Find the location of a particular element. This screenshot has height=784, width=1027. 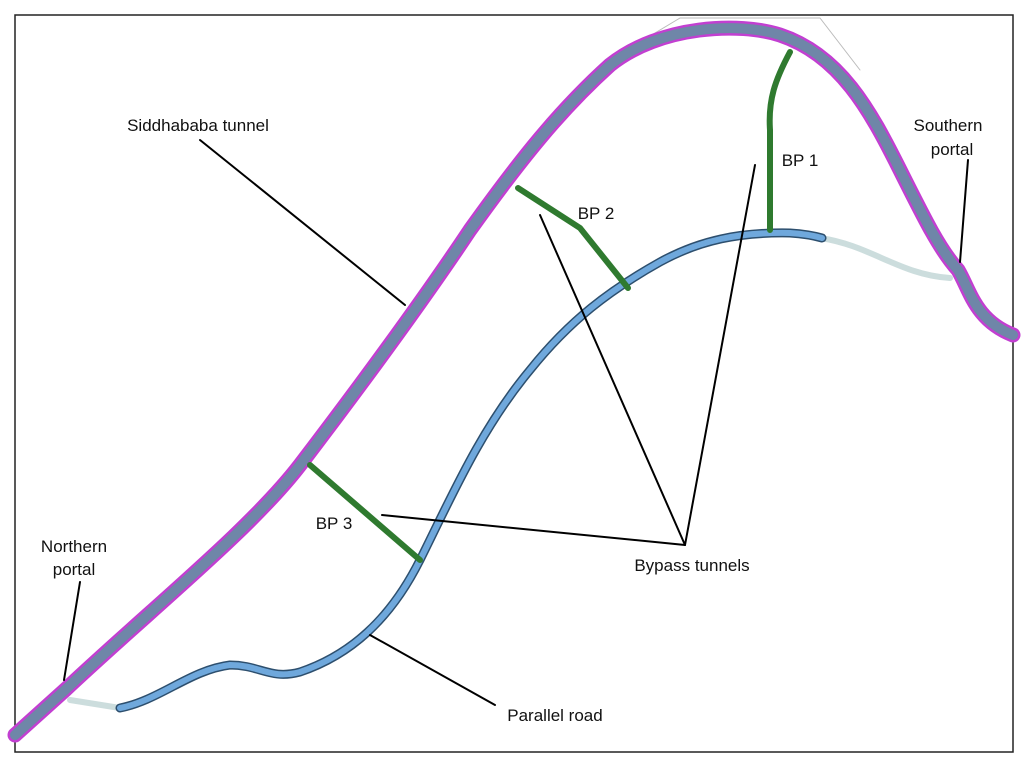

bp2-label: BP 2 is located at coordinates (596, 213).